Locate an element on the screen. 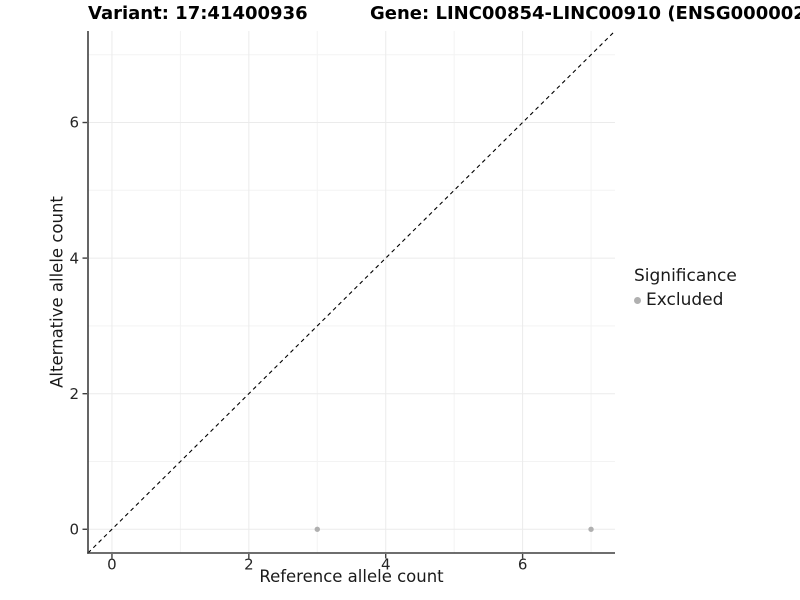 Image resolution: width=800 pixels, height=600 pixels. x-tick-label: 0 is located at coordinates (112, 565).